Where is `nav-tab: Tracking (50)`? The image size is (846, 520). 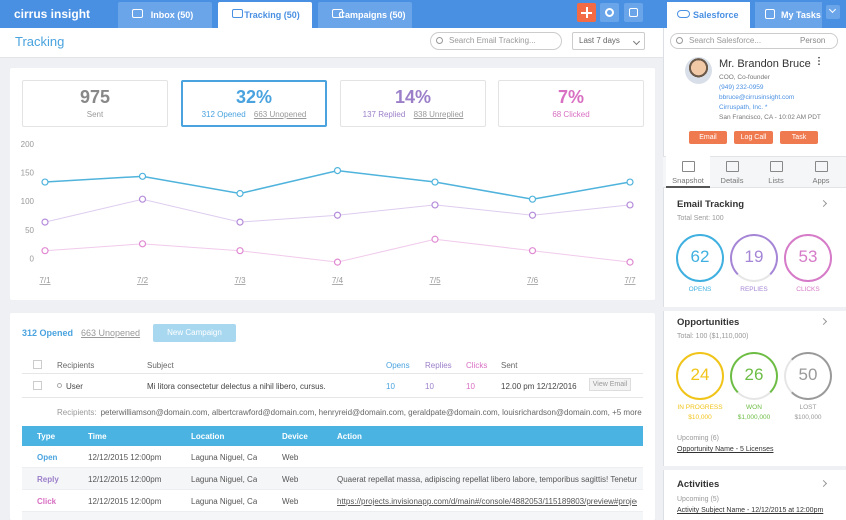 nav-tab: Tracking (50) is located at coordinates (265, 15).